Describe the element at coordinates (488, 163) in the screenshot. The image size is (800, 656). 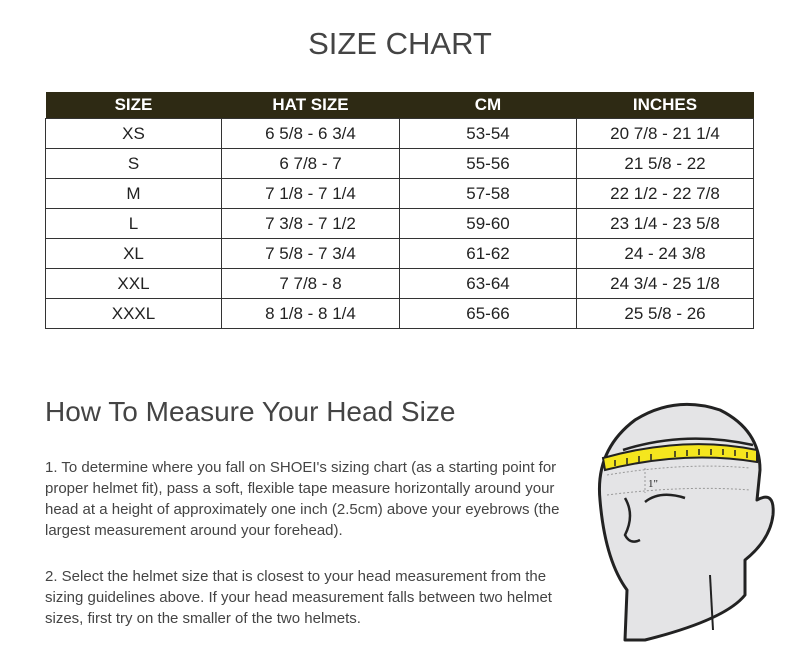
I see `cell-cm: 55-56` at that location.